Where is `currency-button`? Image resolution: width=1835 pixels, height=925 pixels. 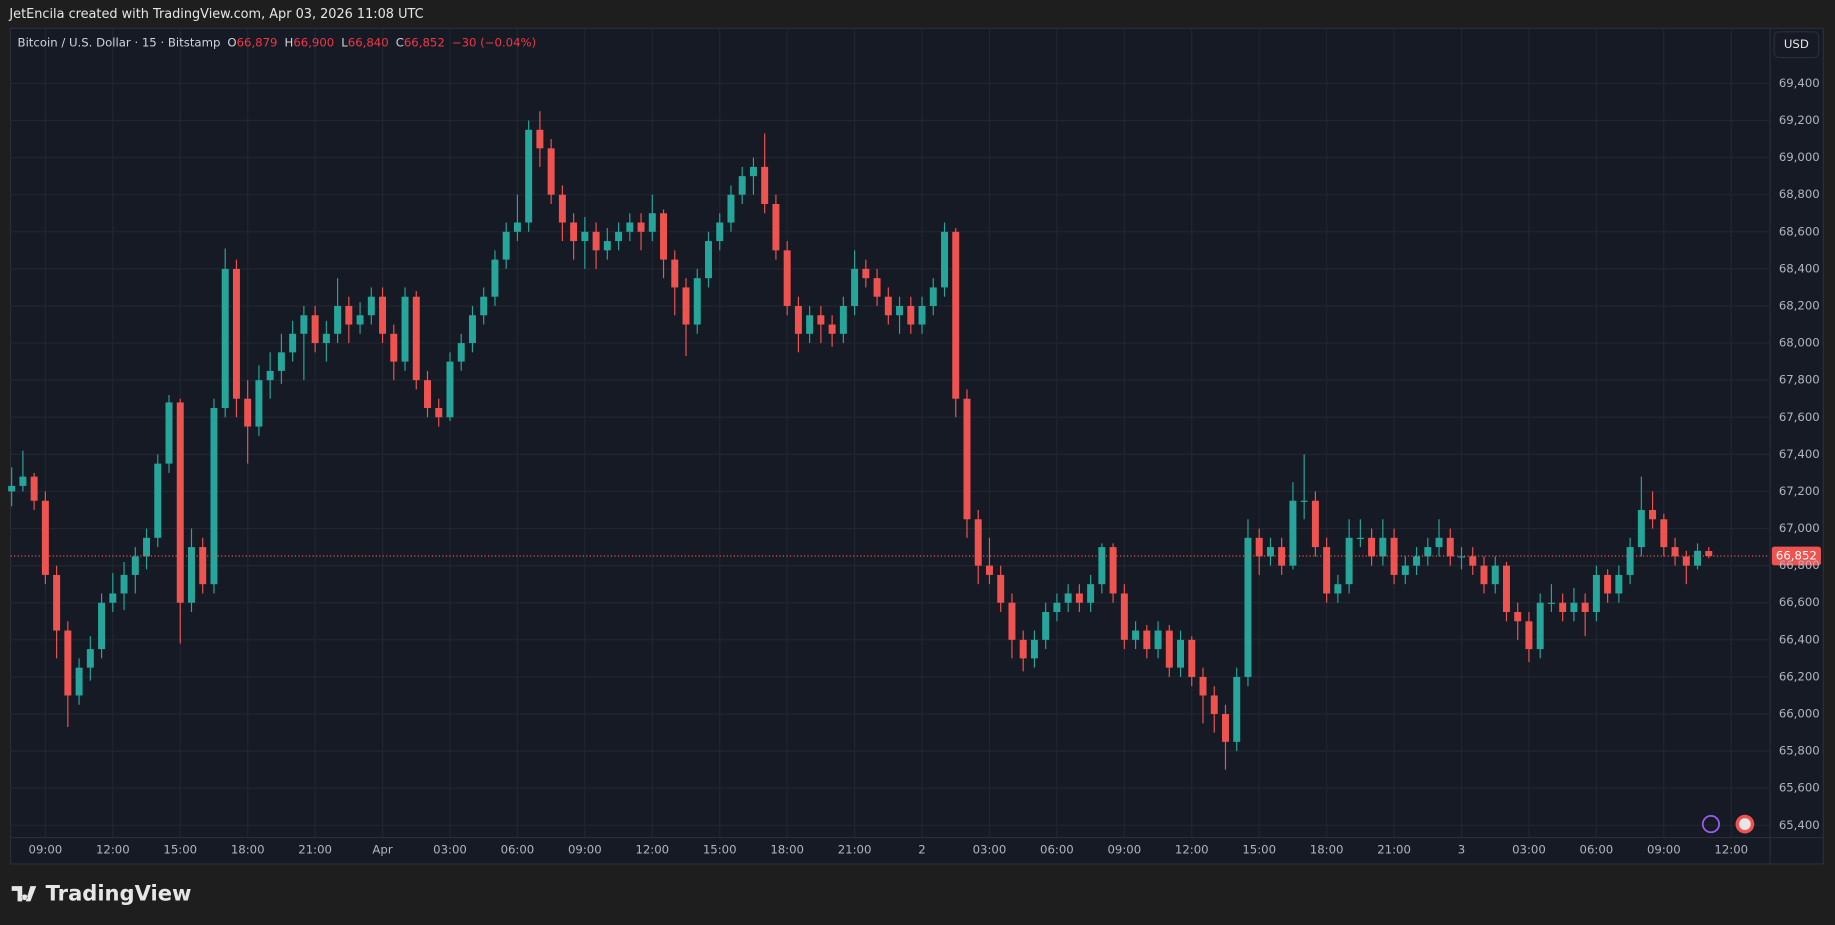
currency-button is located at coordinates (1796, 45).